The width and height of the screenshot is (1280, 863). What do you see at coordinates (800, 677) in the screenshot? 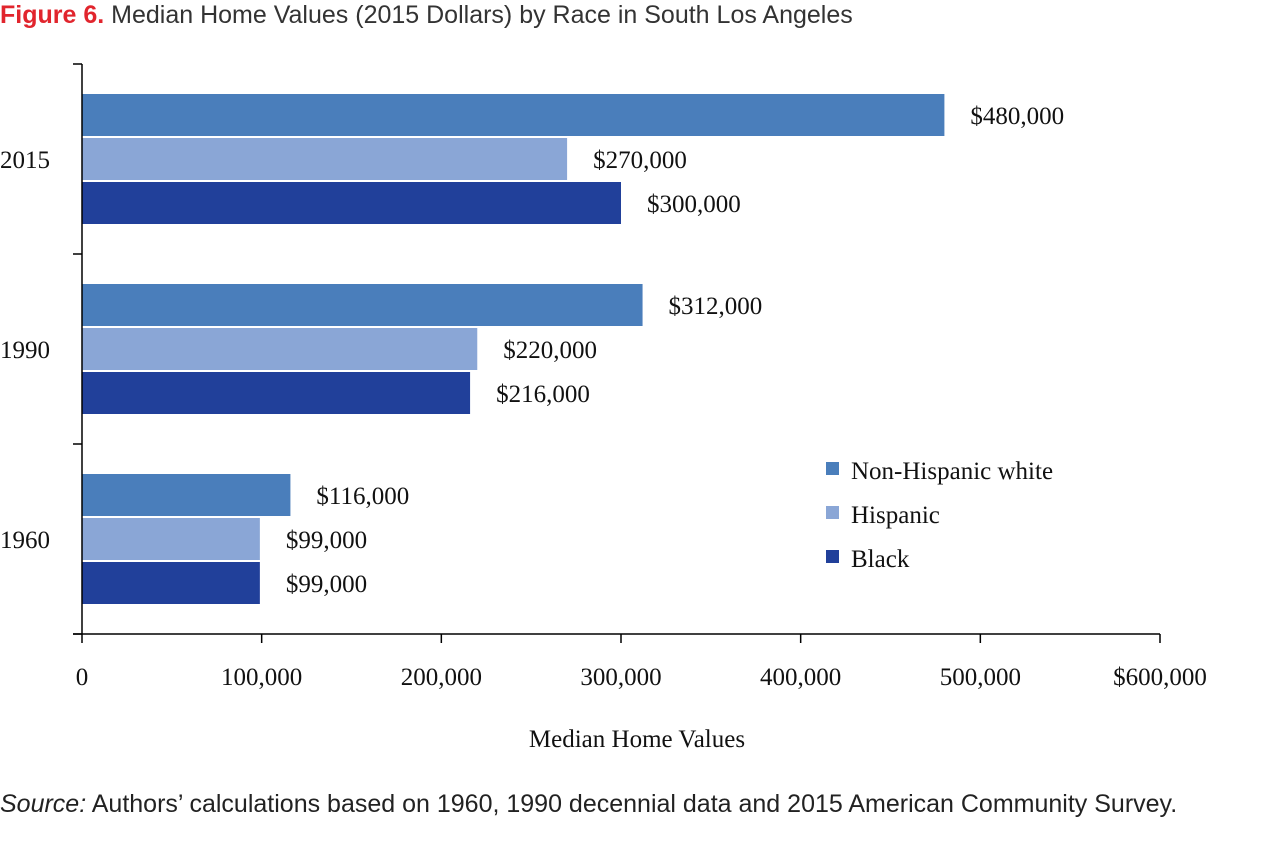
I see `x-tick-label: 400,000` at bounding box center [800, 677].